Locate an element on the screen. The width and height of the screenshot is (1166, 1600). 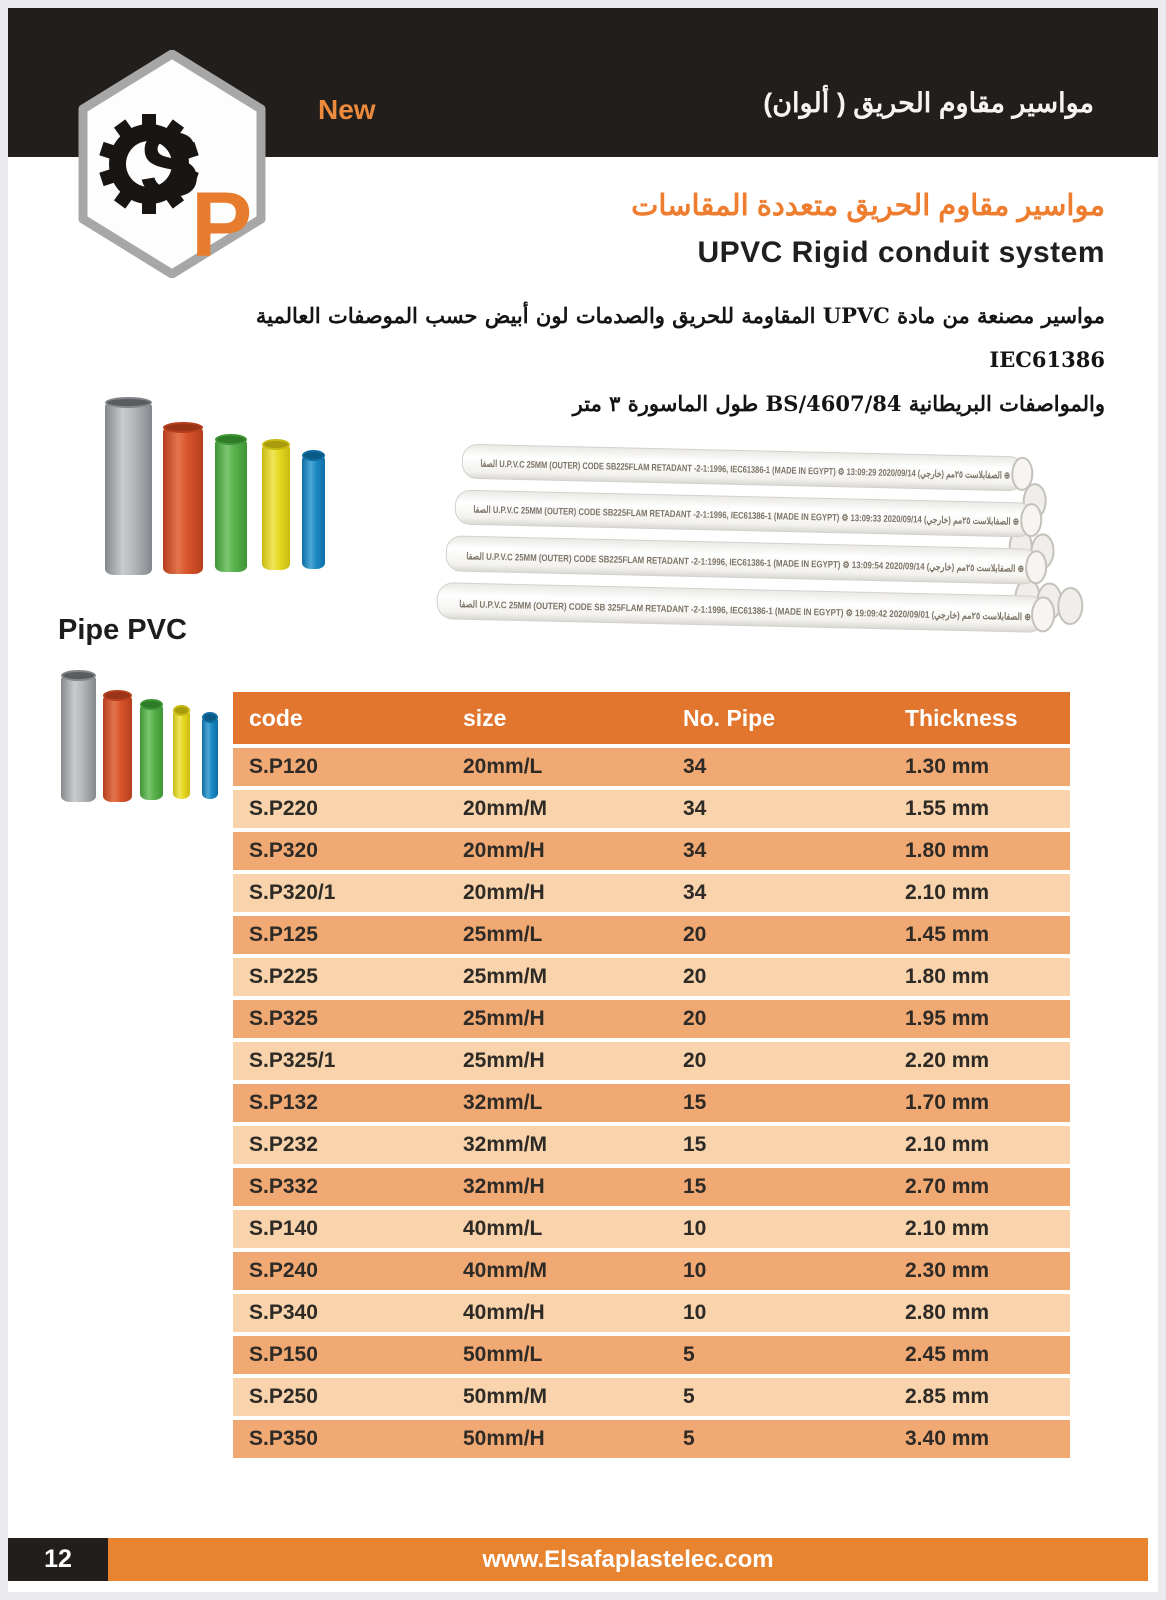
table-cell: 50mm/L is located at coordinates (503, 1354).